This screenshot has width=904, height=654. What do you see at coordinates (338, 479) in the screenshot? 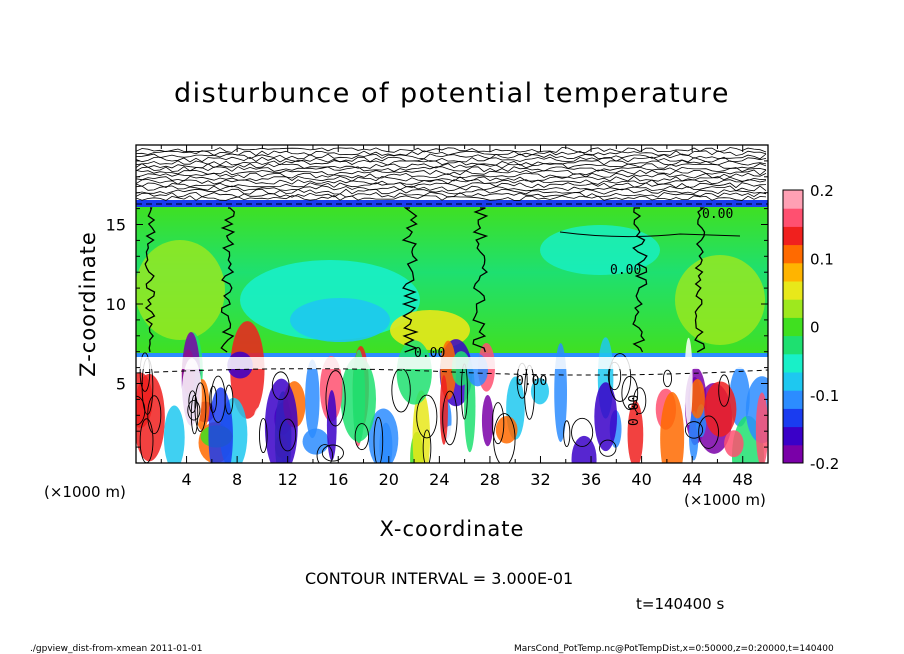
I see `x-tick-label: 16` at bounding box center [338, 479].